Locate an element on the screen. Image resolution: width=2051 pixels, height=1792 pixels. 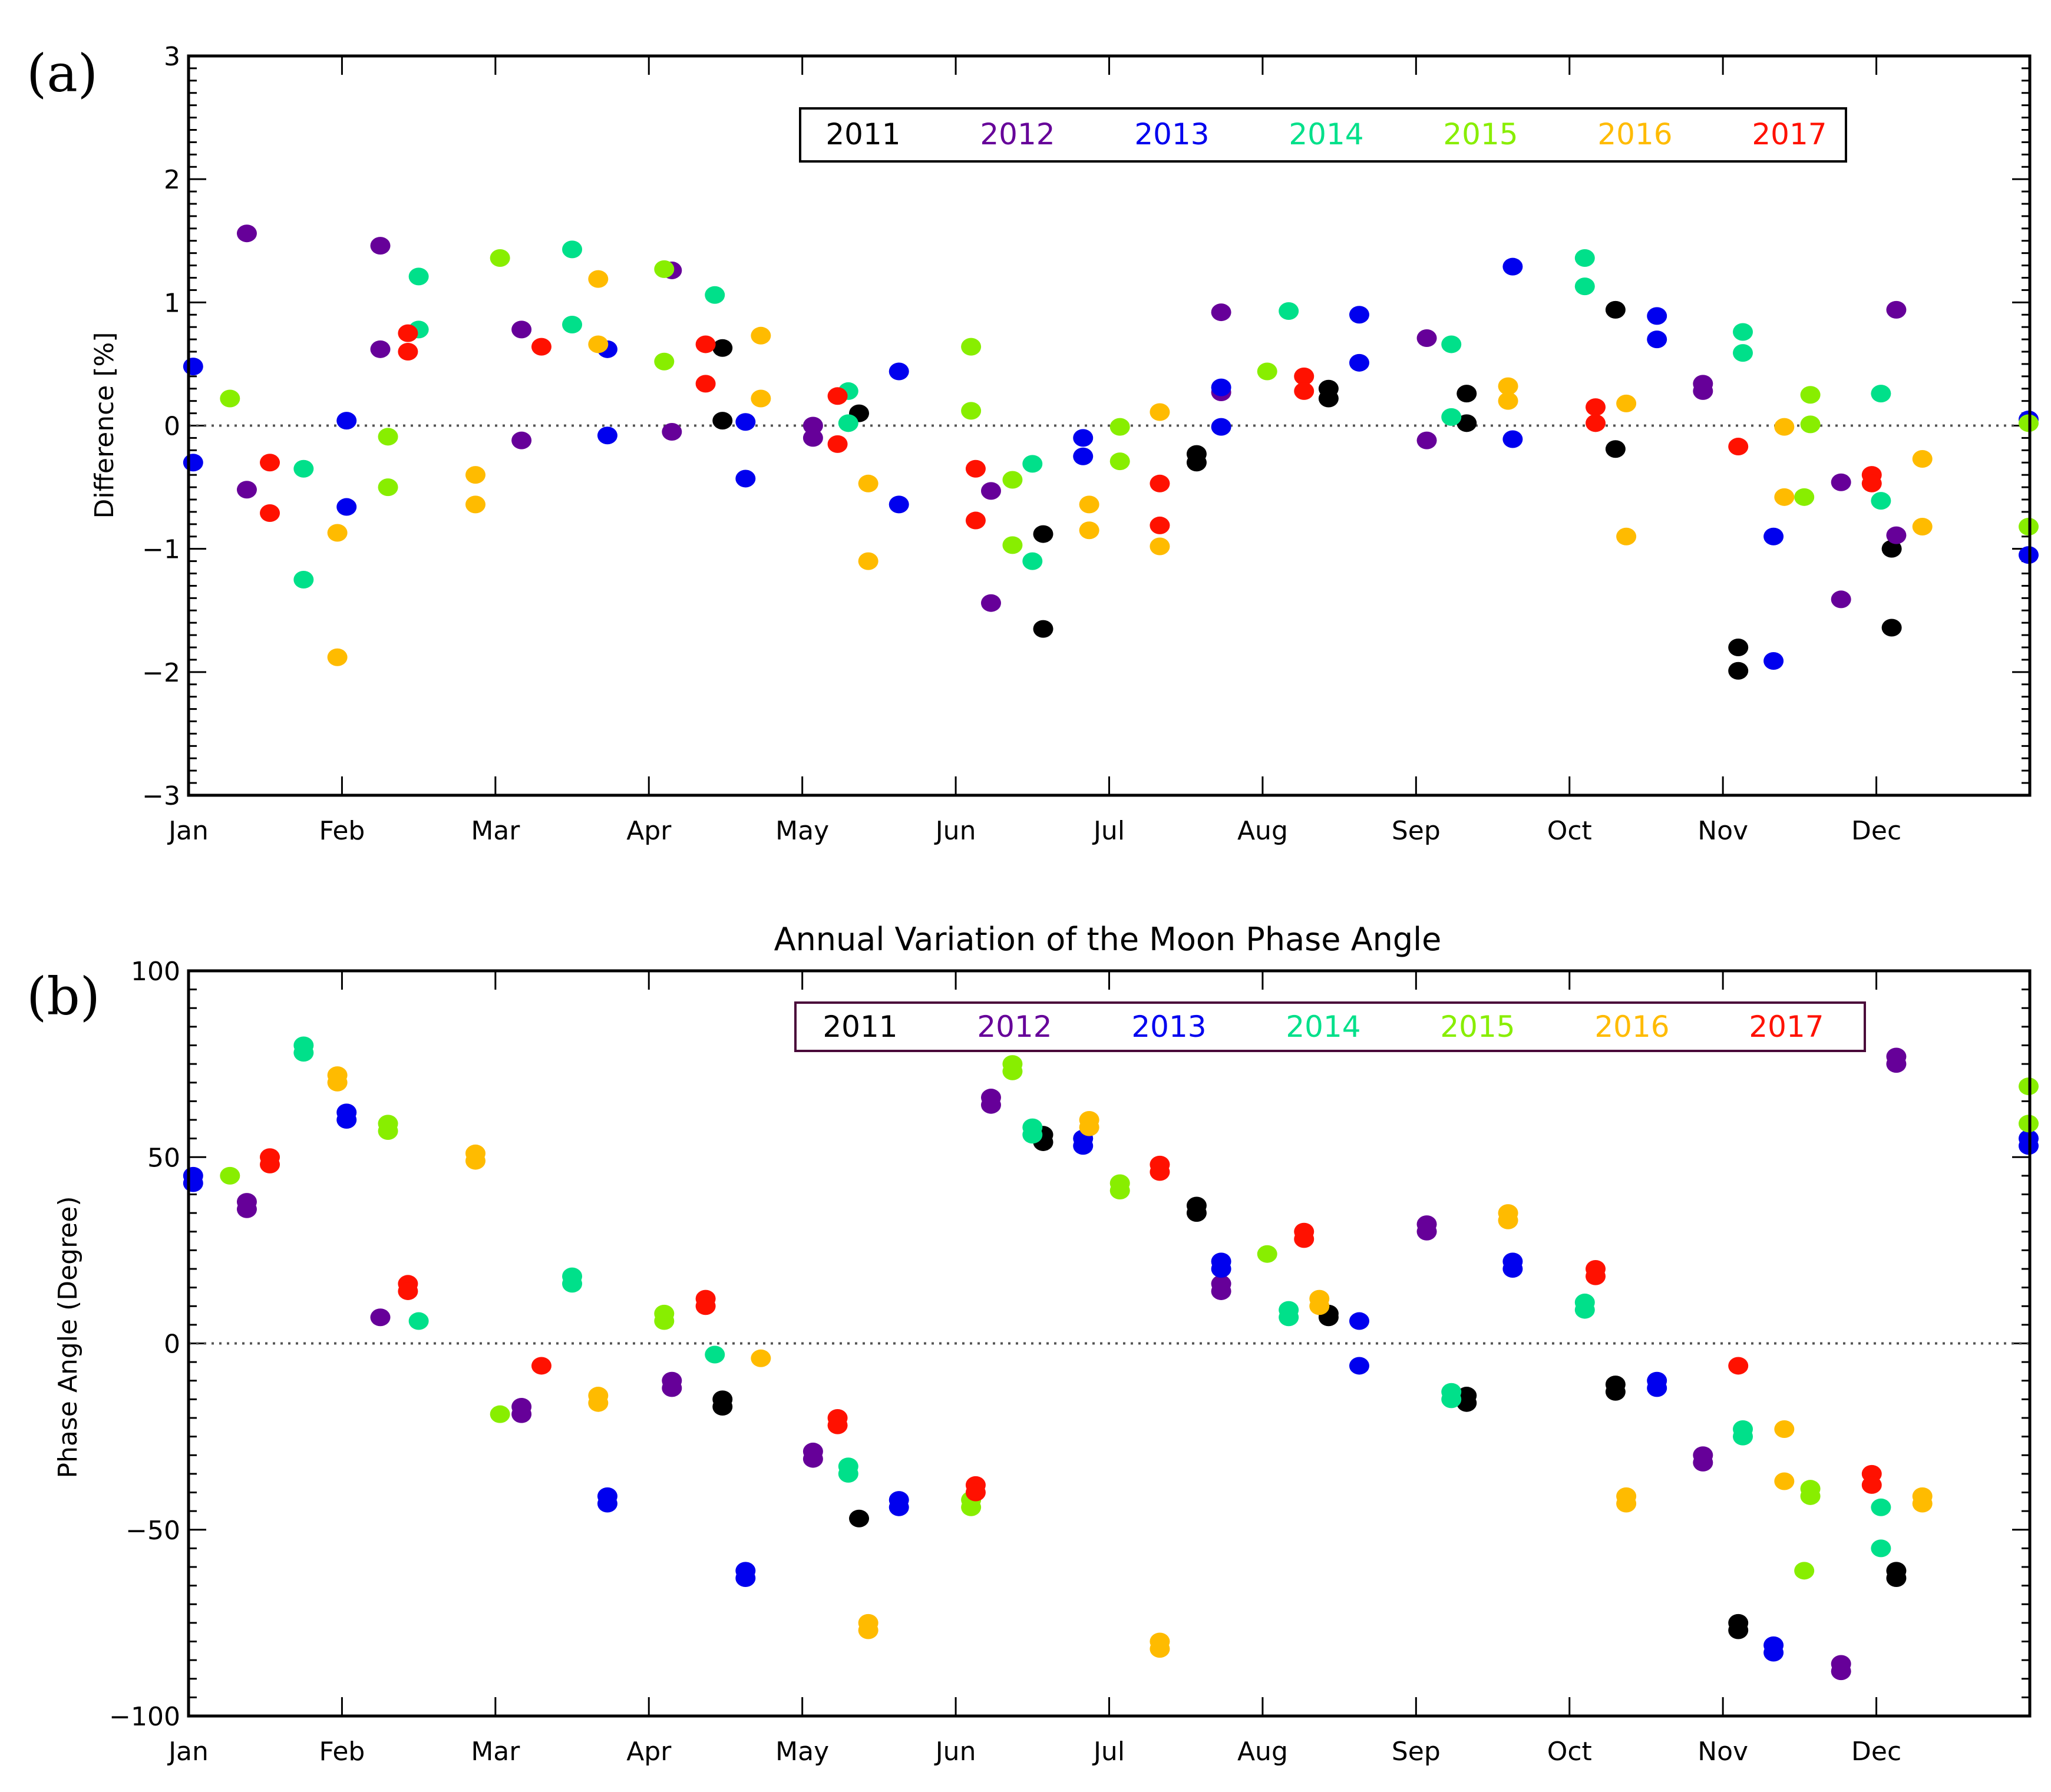
month-label-dec: Dec is located at coordinates (1876, 1752).